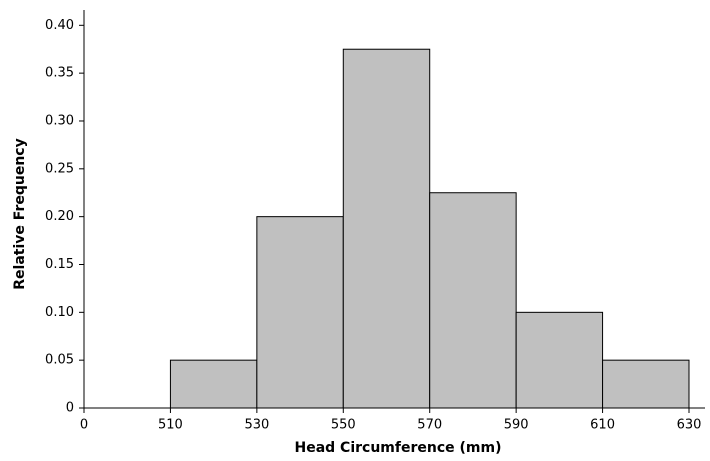 Image resolution: width=710 pixels, height=461 pixels. I want to click on x-tick-label: 530, so click(256, 425).